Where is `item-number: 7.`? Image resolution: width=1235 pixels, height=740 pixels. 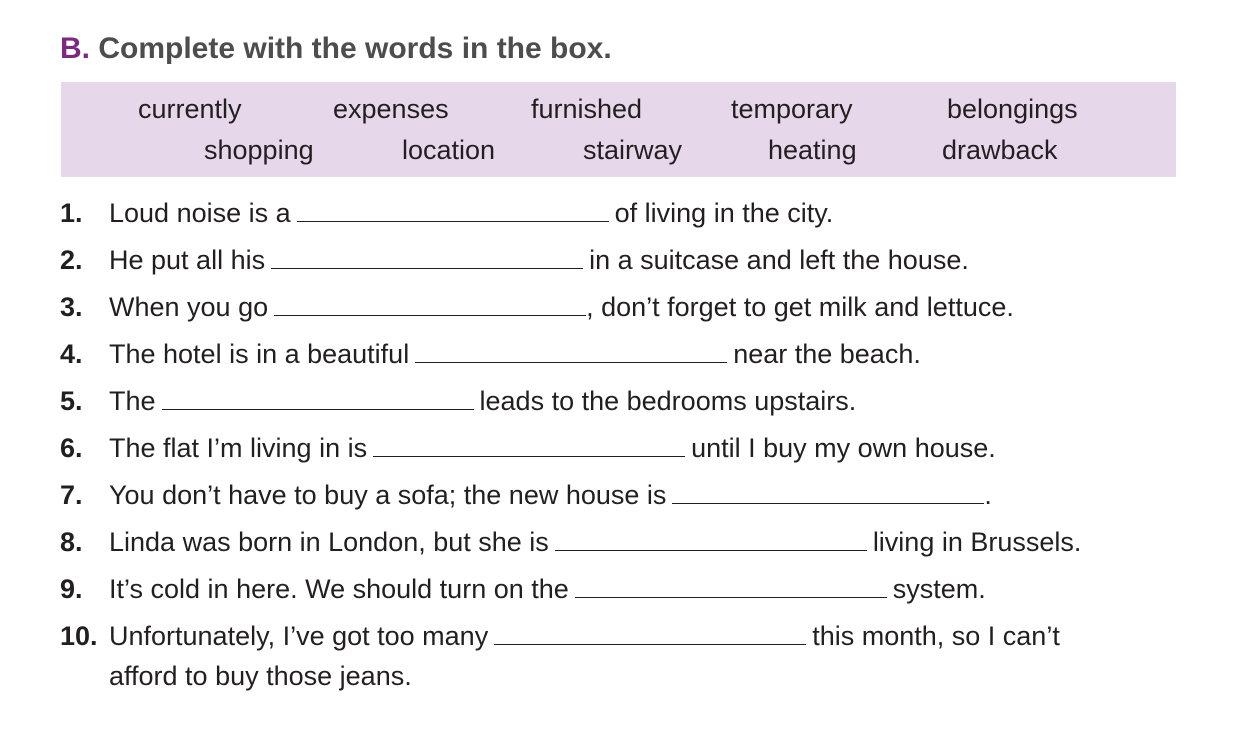
item-number: 7. is located at coordinates (71, 495).